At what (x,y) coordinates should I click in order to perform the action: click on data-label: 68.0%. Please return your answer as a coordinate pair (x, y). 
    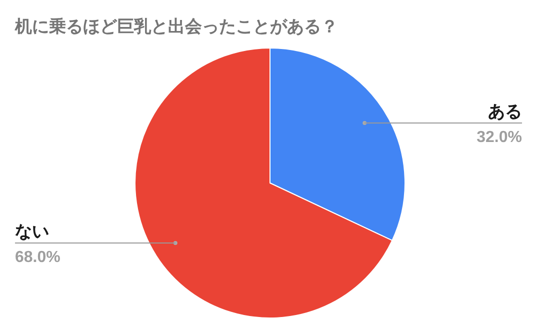
    Looking at the image, I should click on (37, 257).